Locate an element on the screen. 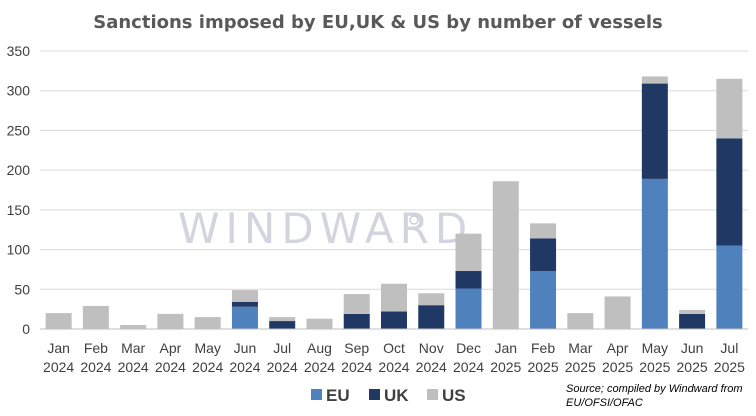 This screenshot has height=416, width=756. y-axis-ticks: 0 50 100 150 200 250 300 350 is located at coordinates (19, 190).